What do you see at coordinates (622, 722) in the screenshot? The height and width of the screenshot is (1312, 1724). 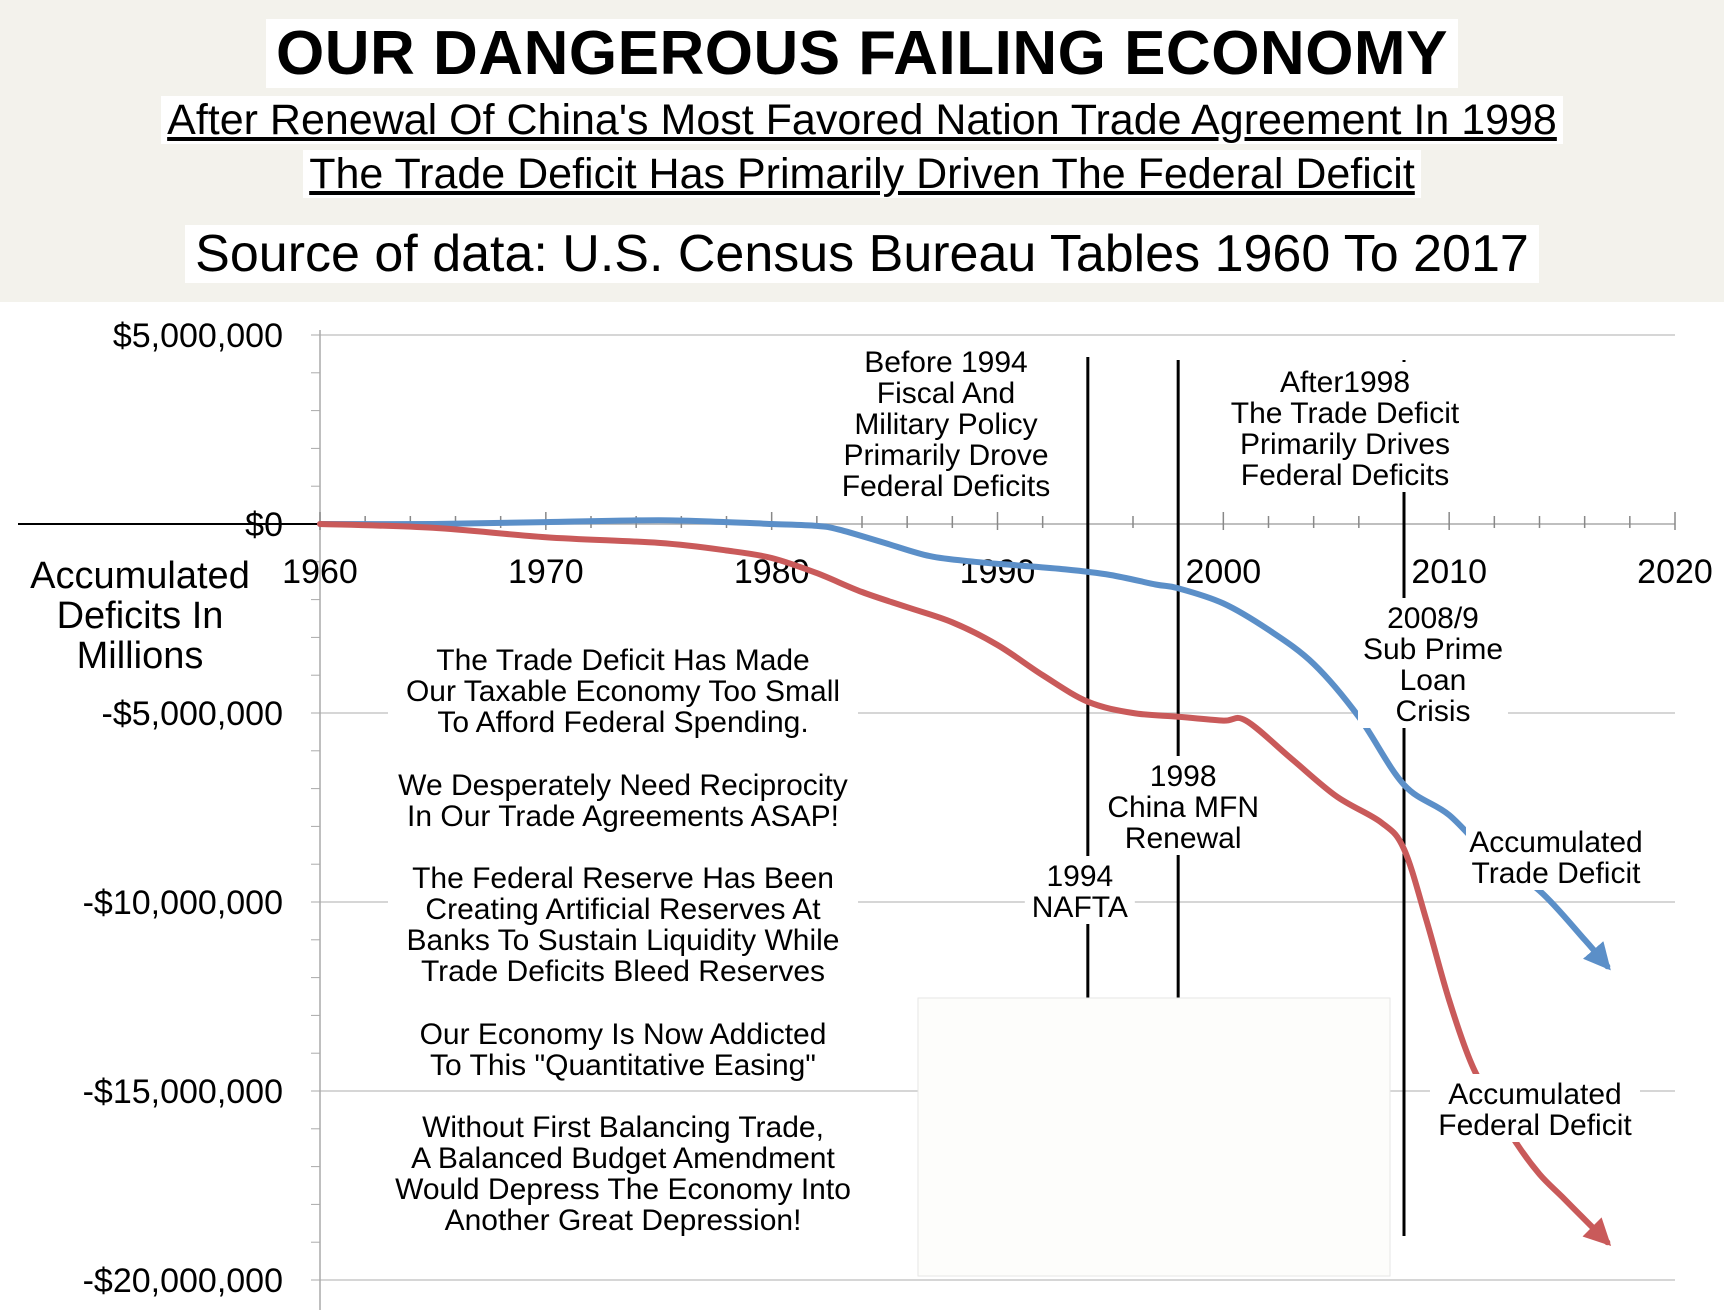 I see `commentary-paragraph-line: To Afford Federal Spending.` at bounding box center [622, 722].